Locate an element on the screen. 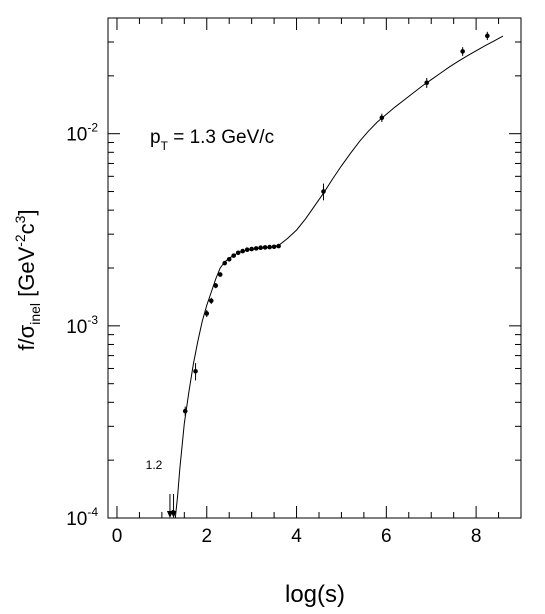 The height and width of the screenshot is (614, 545). y-label-exp1: -2 is located at coordinates (20, 240).